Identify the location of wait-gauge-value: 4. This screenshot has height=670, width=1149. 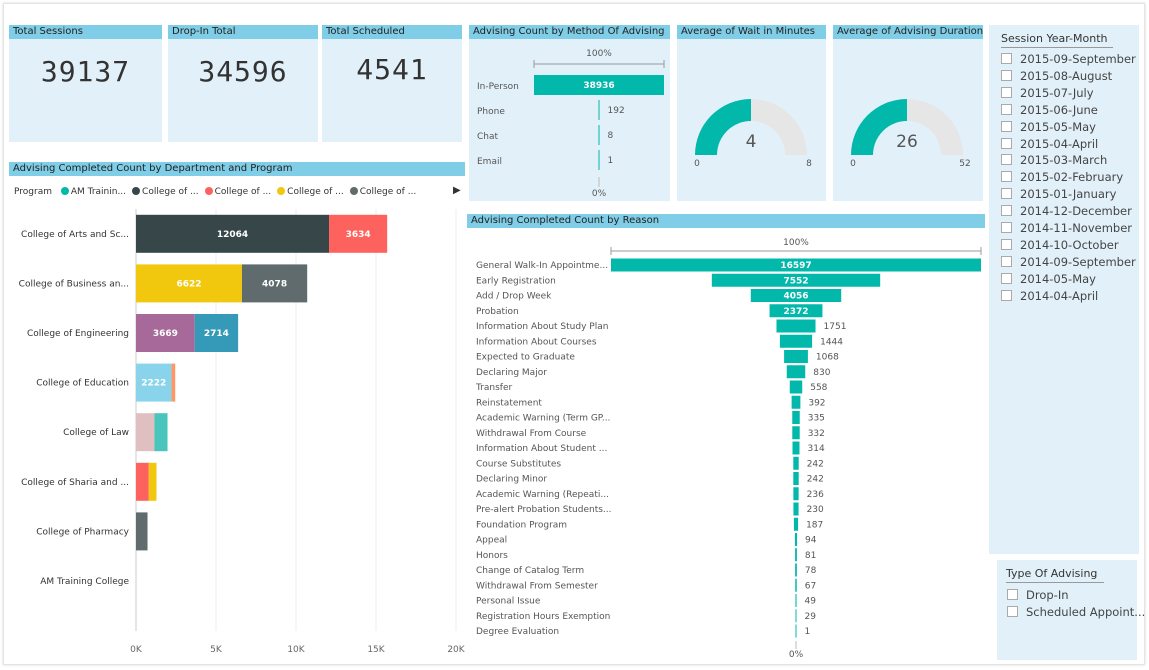
(751, 142).